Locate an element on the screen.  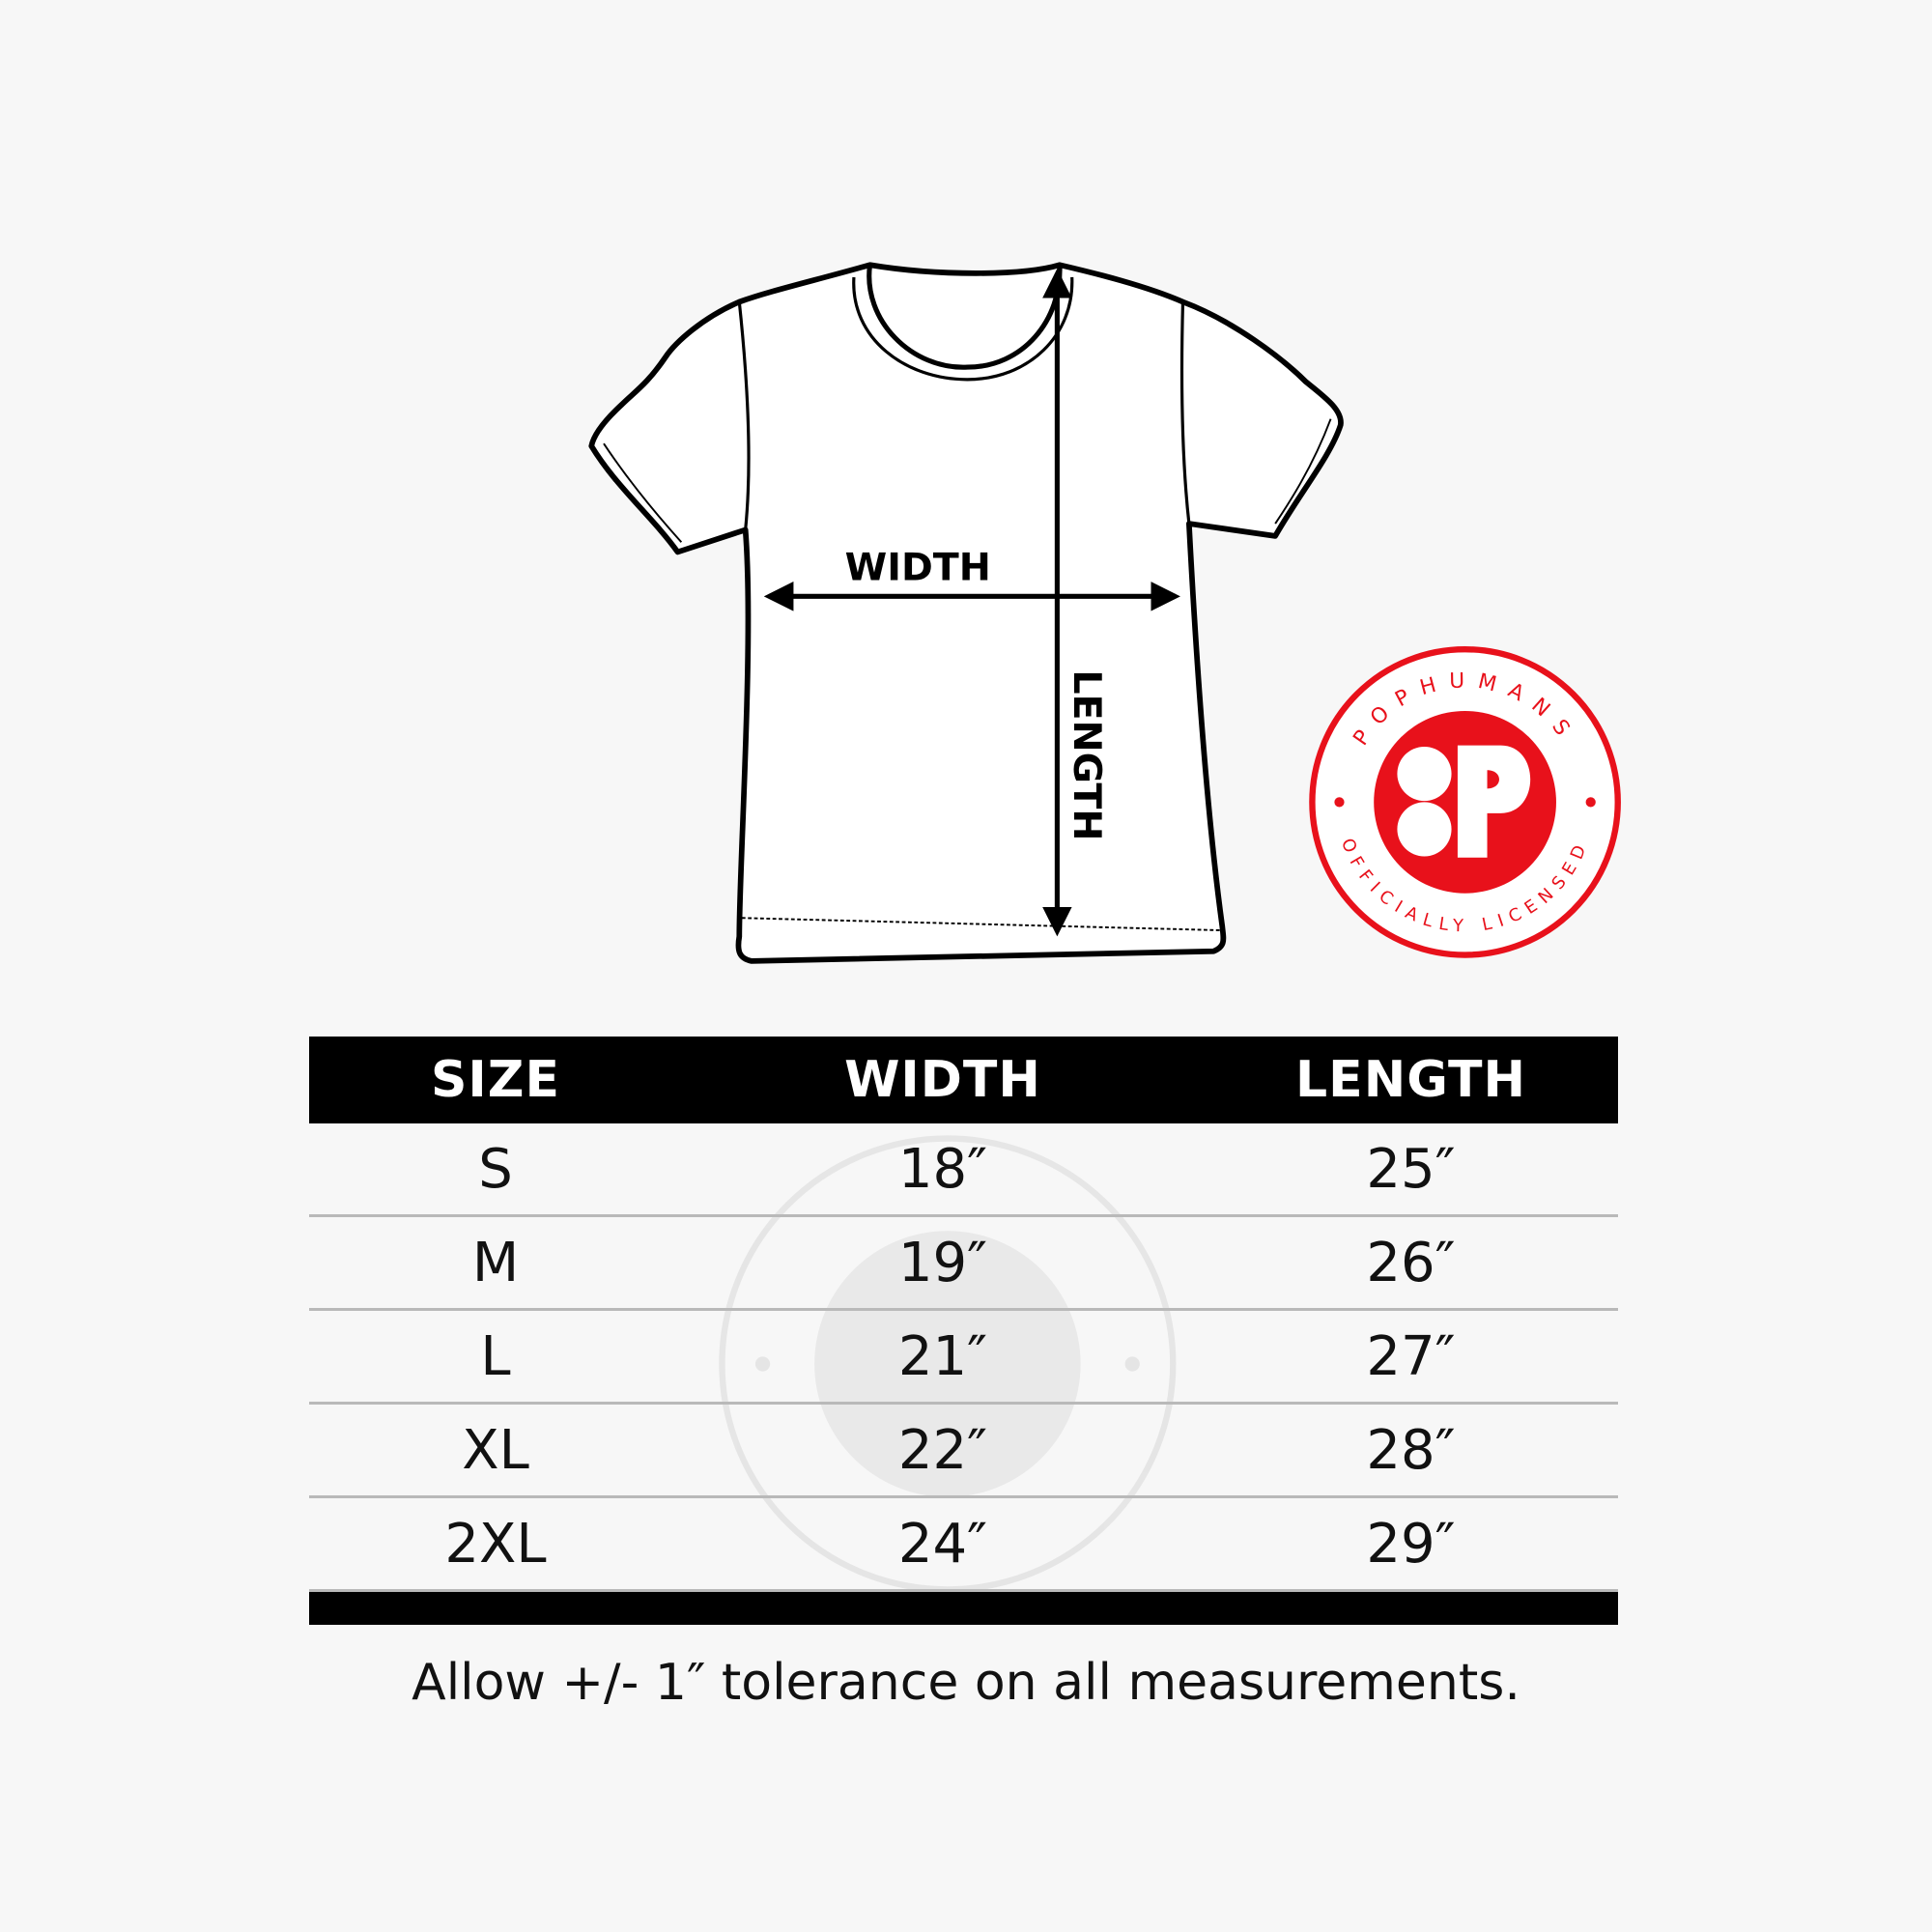
header-width: WIDTH is located at coordinates (942, 1080).